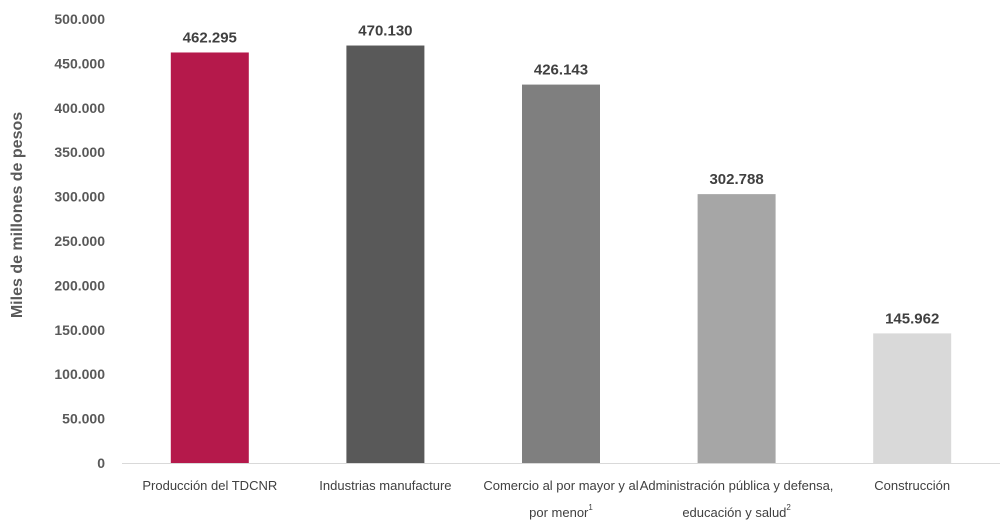  I want to click on data-label: 470.130, so click(385, 31).